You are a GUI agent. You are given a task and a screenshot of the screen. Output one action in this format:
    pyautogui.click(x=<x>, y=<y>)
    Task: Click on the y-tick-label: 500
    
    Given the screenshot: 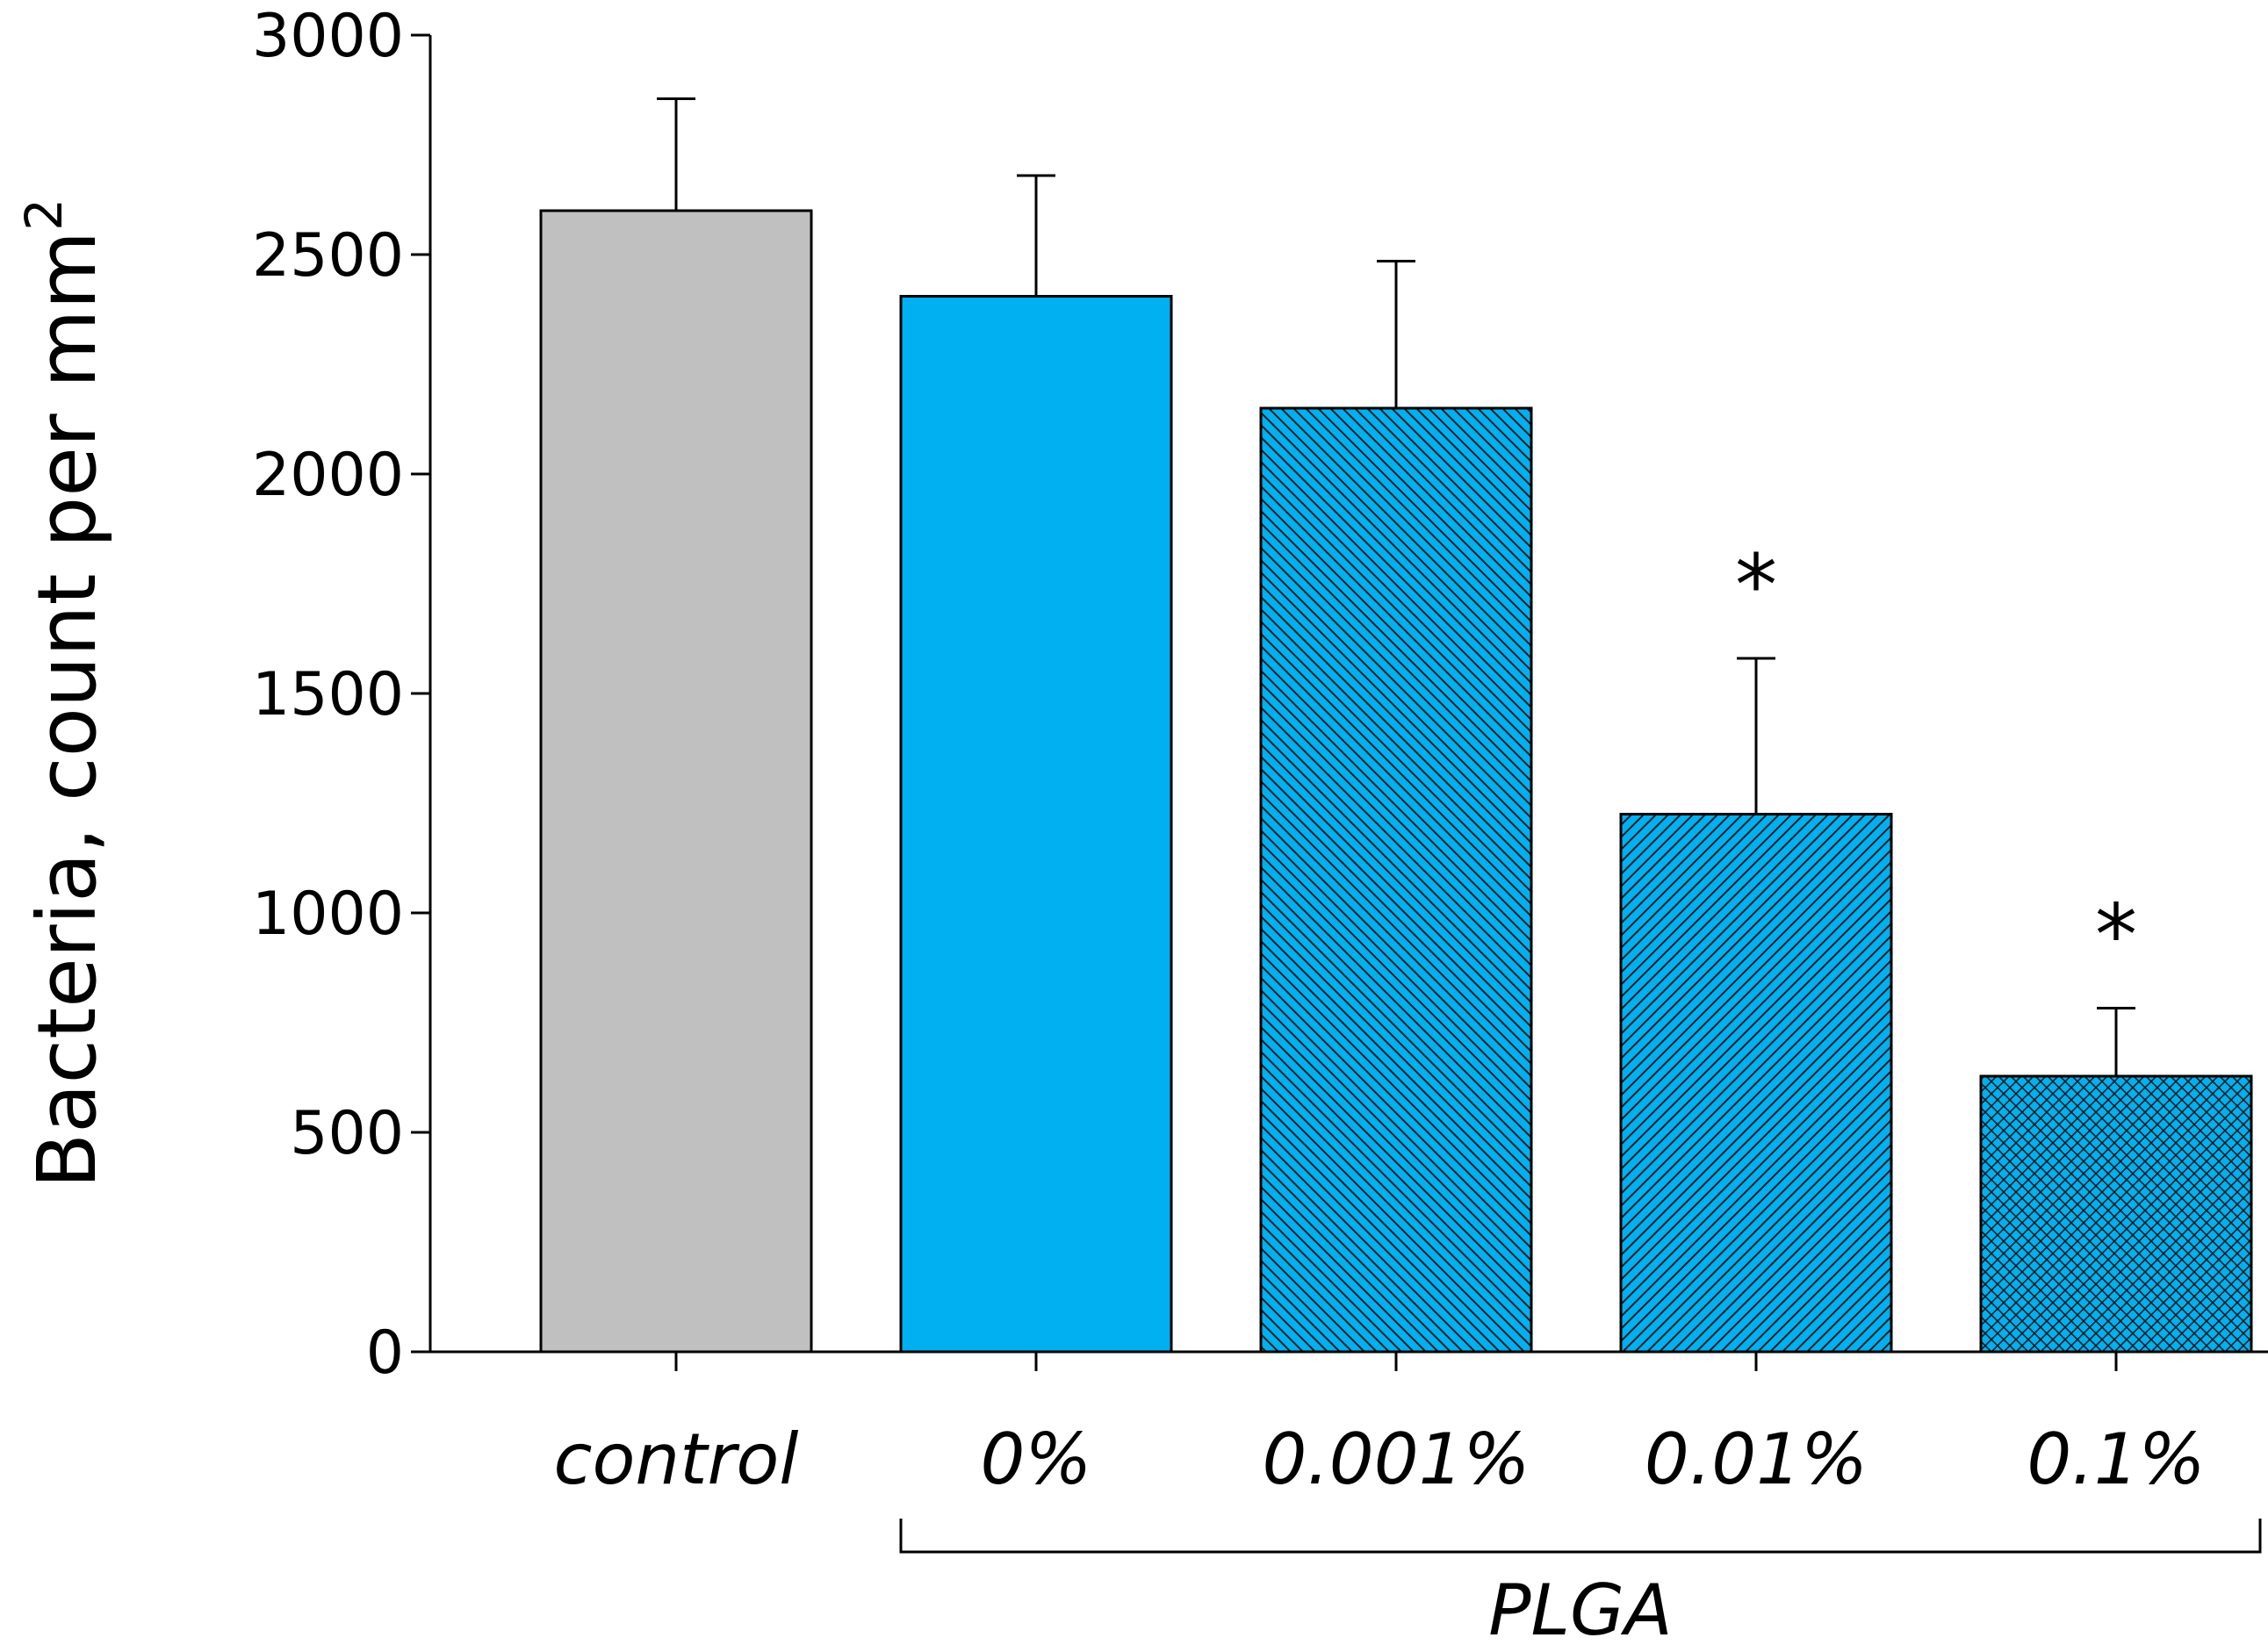 What is the action you would take?
    pyautogui.click(x=347, y=1133)
    